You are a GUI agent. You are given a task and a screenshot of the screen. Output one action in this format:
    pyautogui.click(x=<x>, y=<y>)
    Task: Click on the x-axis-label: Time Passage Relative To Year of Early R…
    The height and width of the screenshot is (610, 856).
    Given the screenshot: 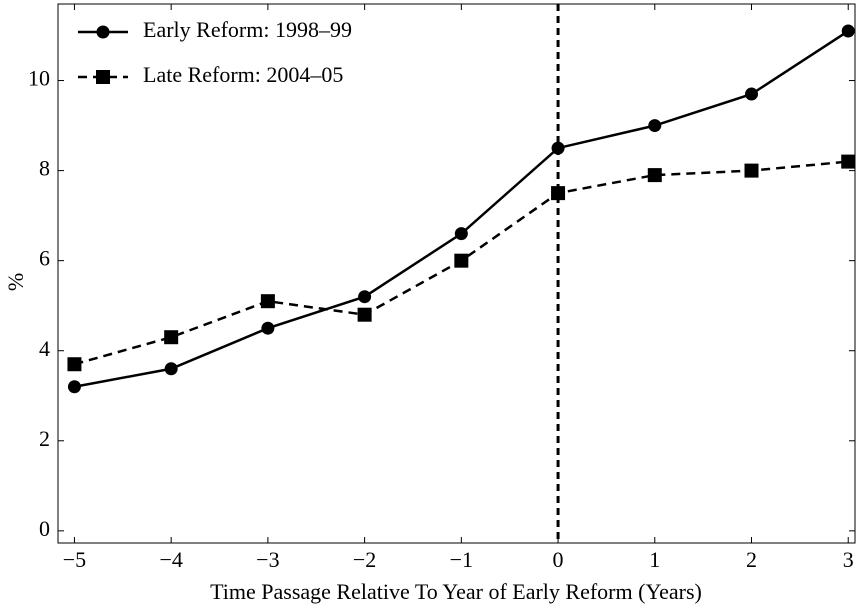 What is the action you would take?
    pyautogui.click(x=456, y=591)
    